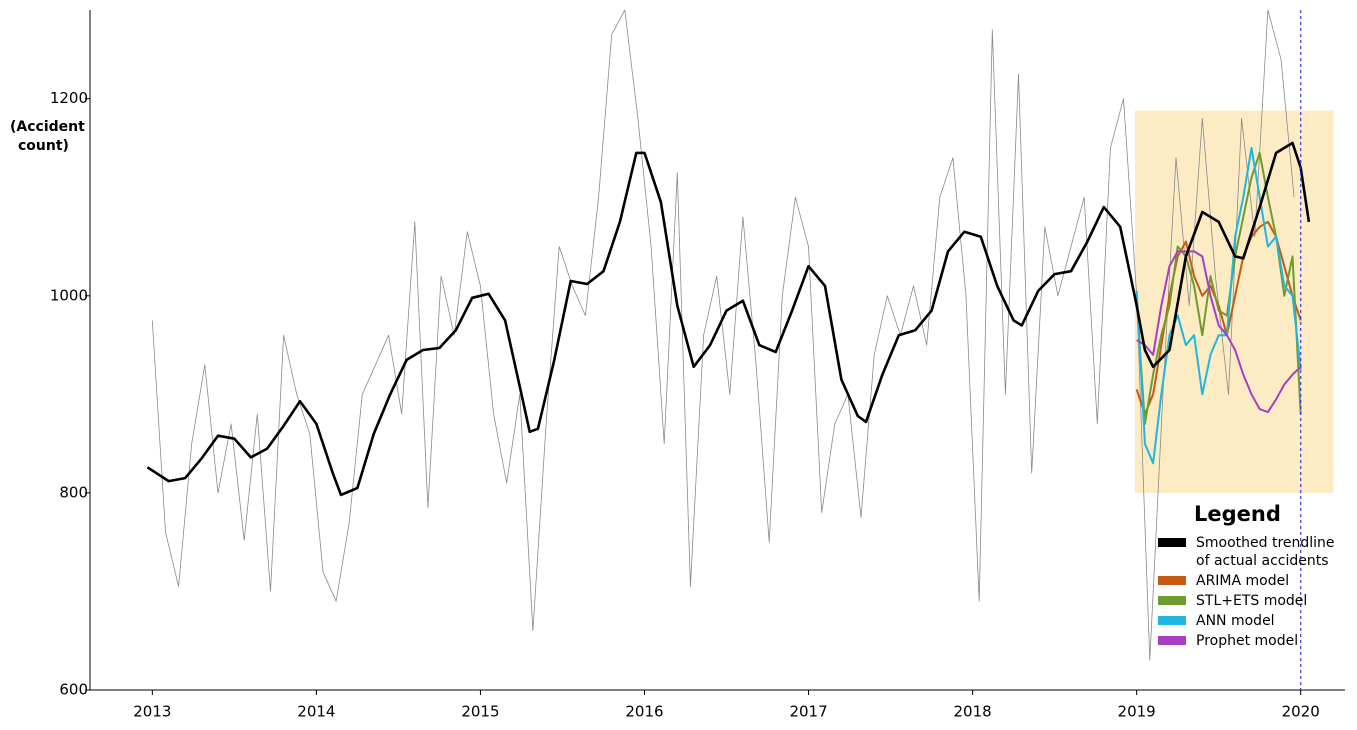 This screenshot has width=1357, height=730. I want to click on legend-entry: ARIMA model, so click(1253, 581).